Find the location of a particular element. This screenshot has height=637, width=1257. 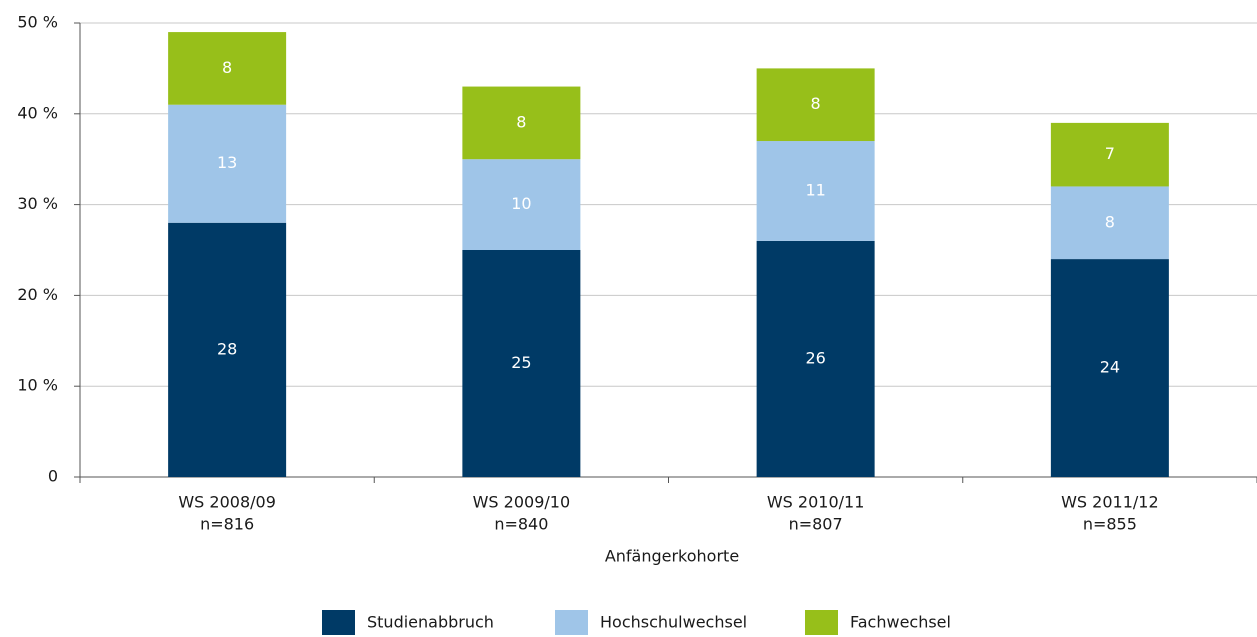

data-label: 10 is located at coordinates (521, 203).